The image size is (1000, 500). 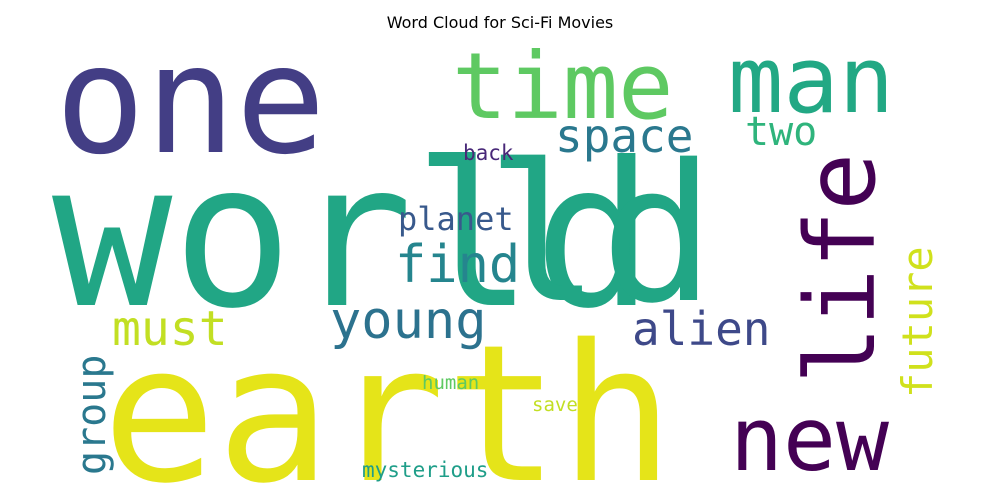 I want to click on word-planet: planet, so click(x=456, y=219).